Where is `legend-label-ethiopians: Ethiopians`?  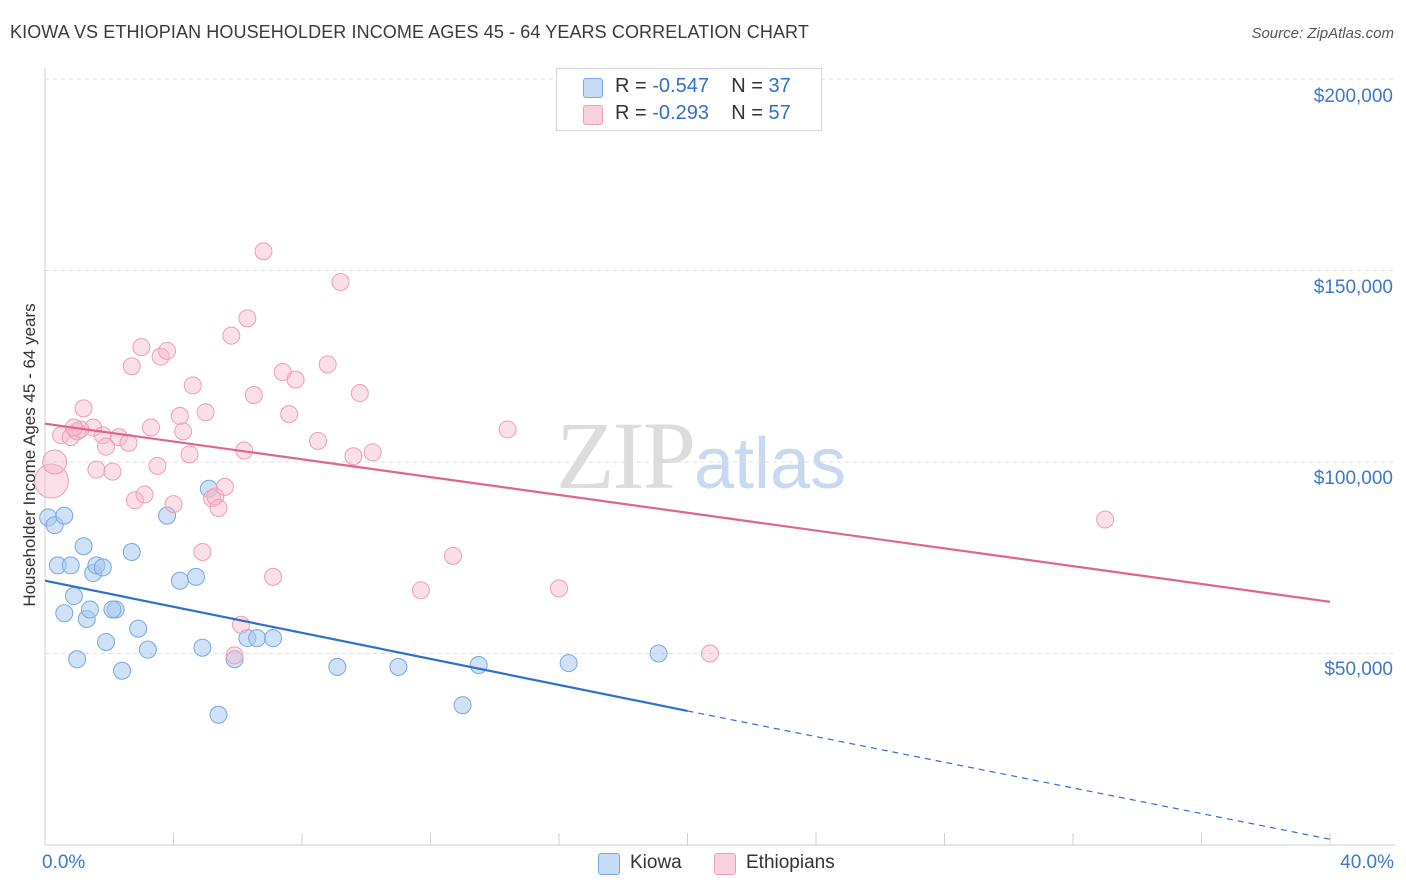 legend-label-ethiopians: Ethiopians is located at coordinates (790, 862).